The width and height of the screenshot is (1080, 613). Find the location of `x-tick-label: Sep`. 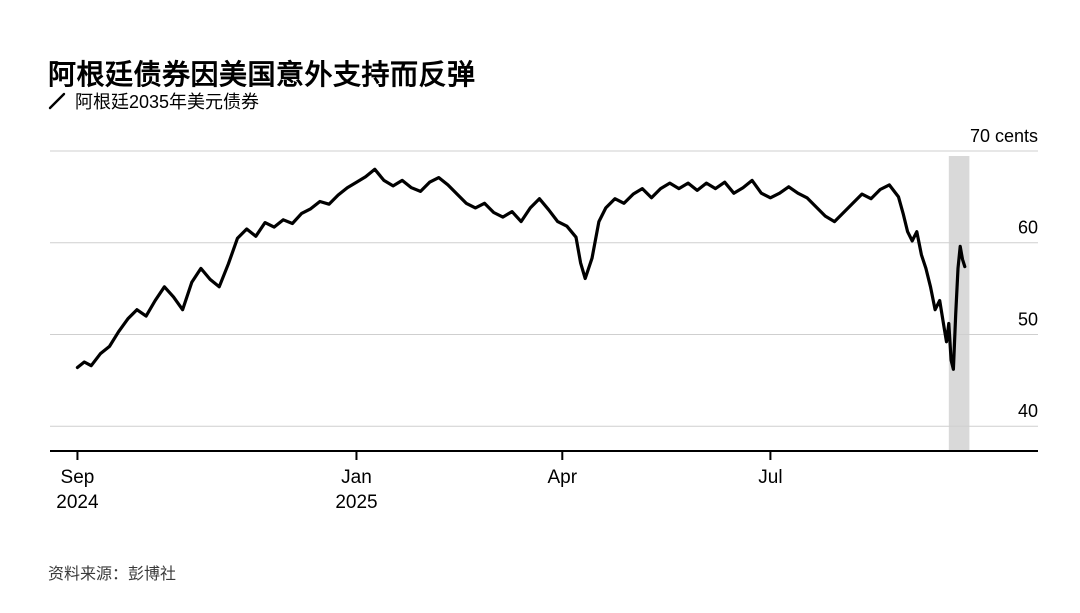

x-tick-label: Sep is located at coordinates (78, 477).